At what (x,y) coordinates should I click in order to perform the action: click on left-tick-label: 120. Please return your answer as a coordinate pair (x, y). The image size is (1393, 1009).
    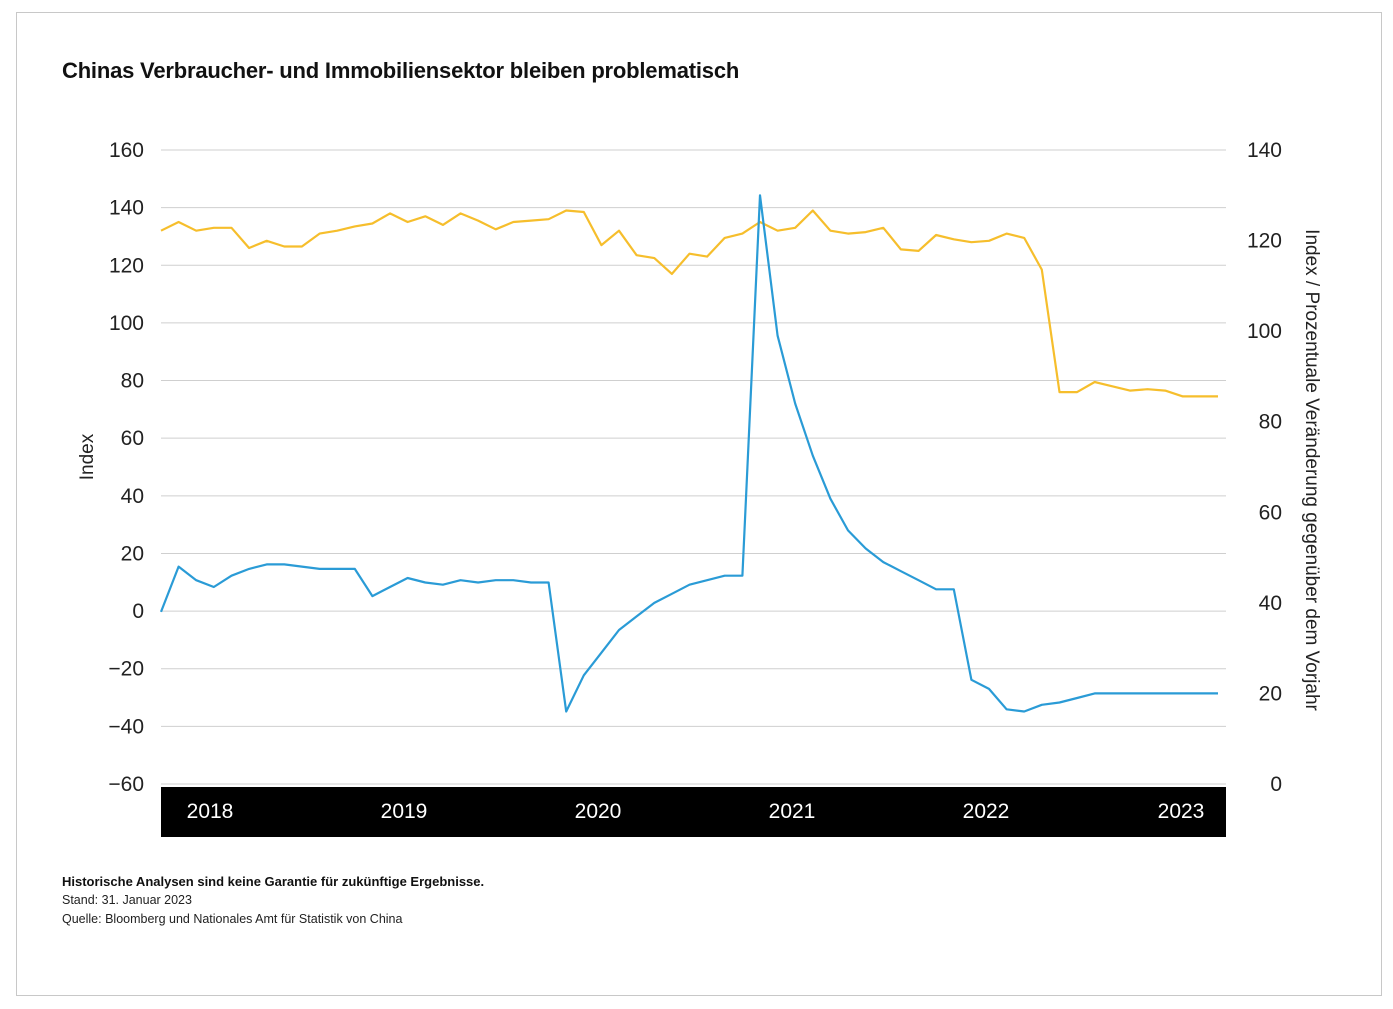
    Looking at the image, I should click on (126, 265).